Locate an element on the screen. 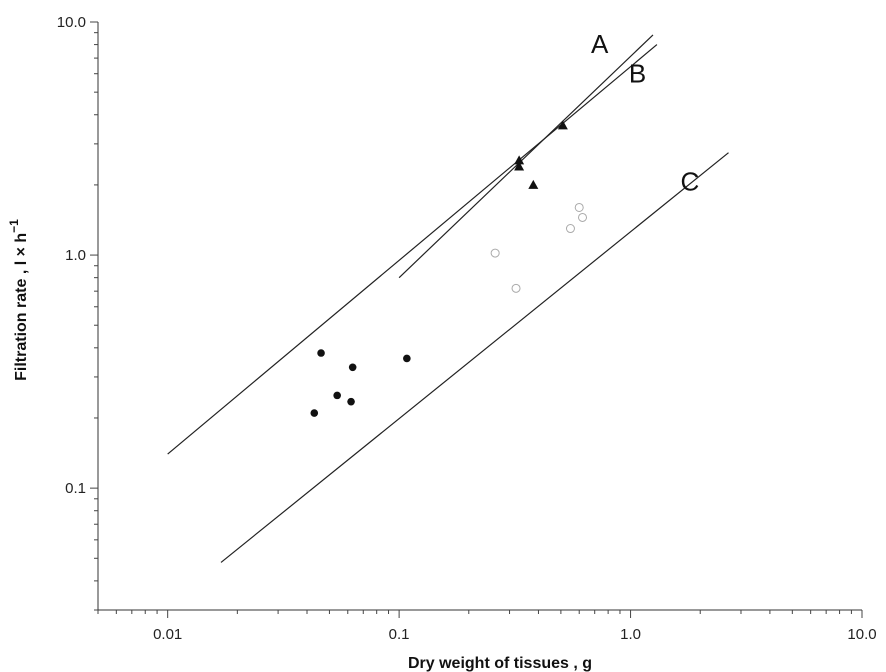 This screenshot has height=672, width=886. line-label-c: C is located at coordinates (690, 182).